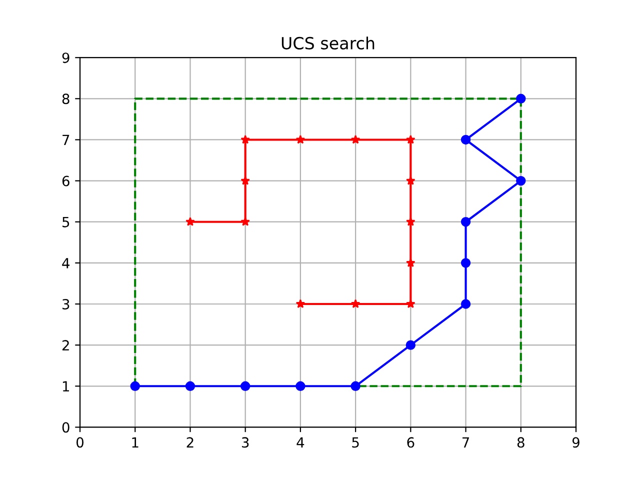  I want to click on y-tick-label: 8, so click(66, 99).